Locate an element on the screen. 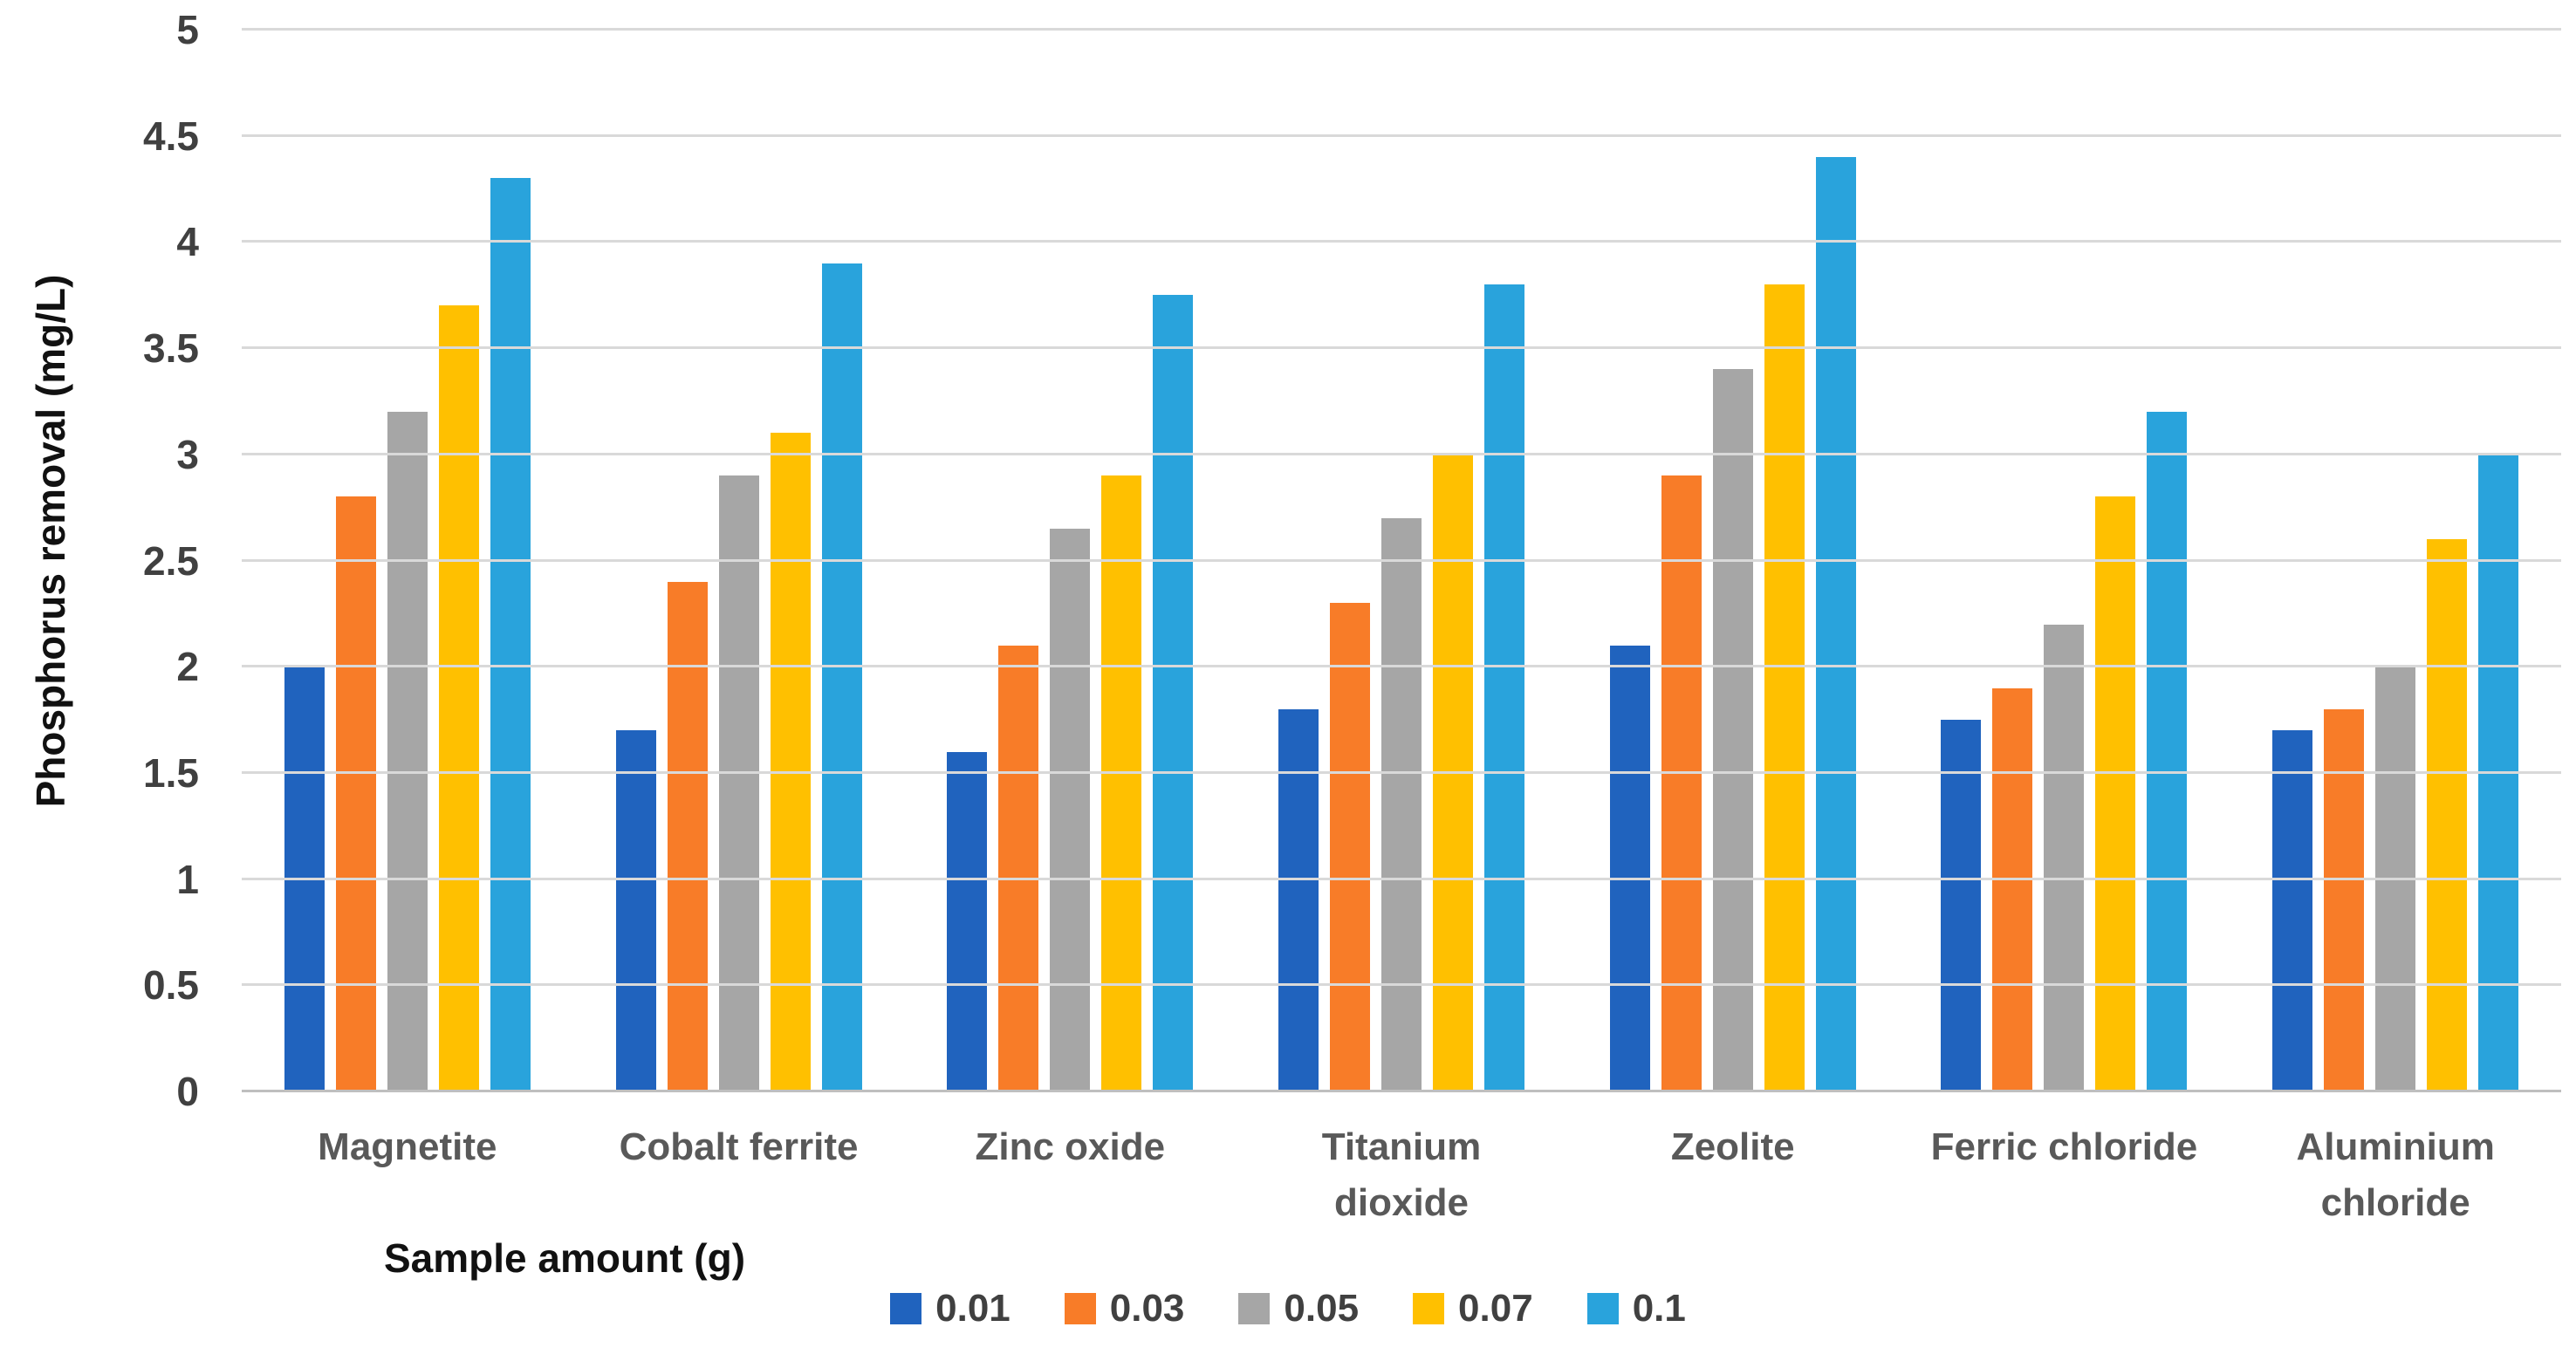 The image size is (2576, 1368). bar-0.05-zinc-oxide is located at coordinates (1070, 810).